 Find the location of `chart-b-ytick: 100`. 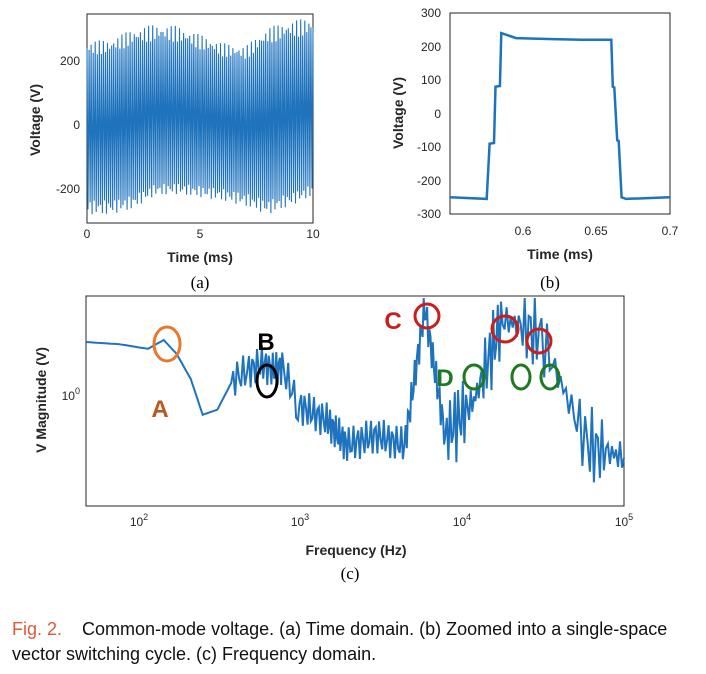

chart-b-ytick: 100 is located at coordinates (431, 80).